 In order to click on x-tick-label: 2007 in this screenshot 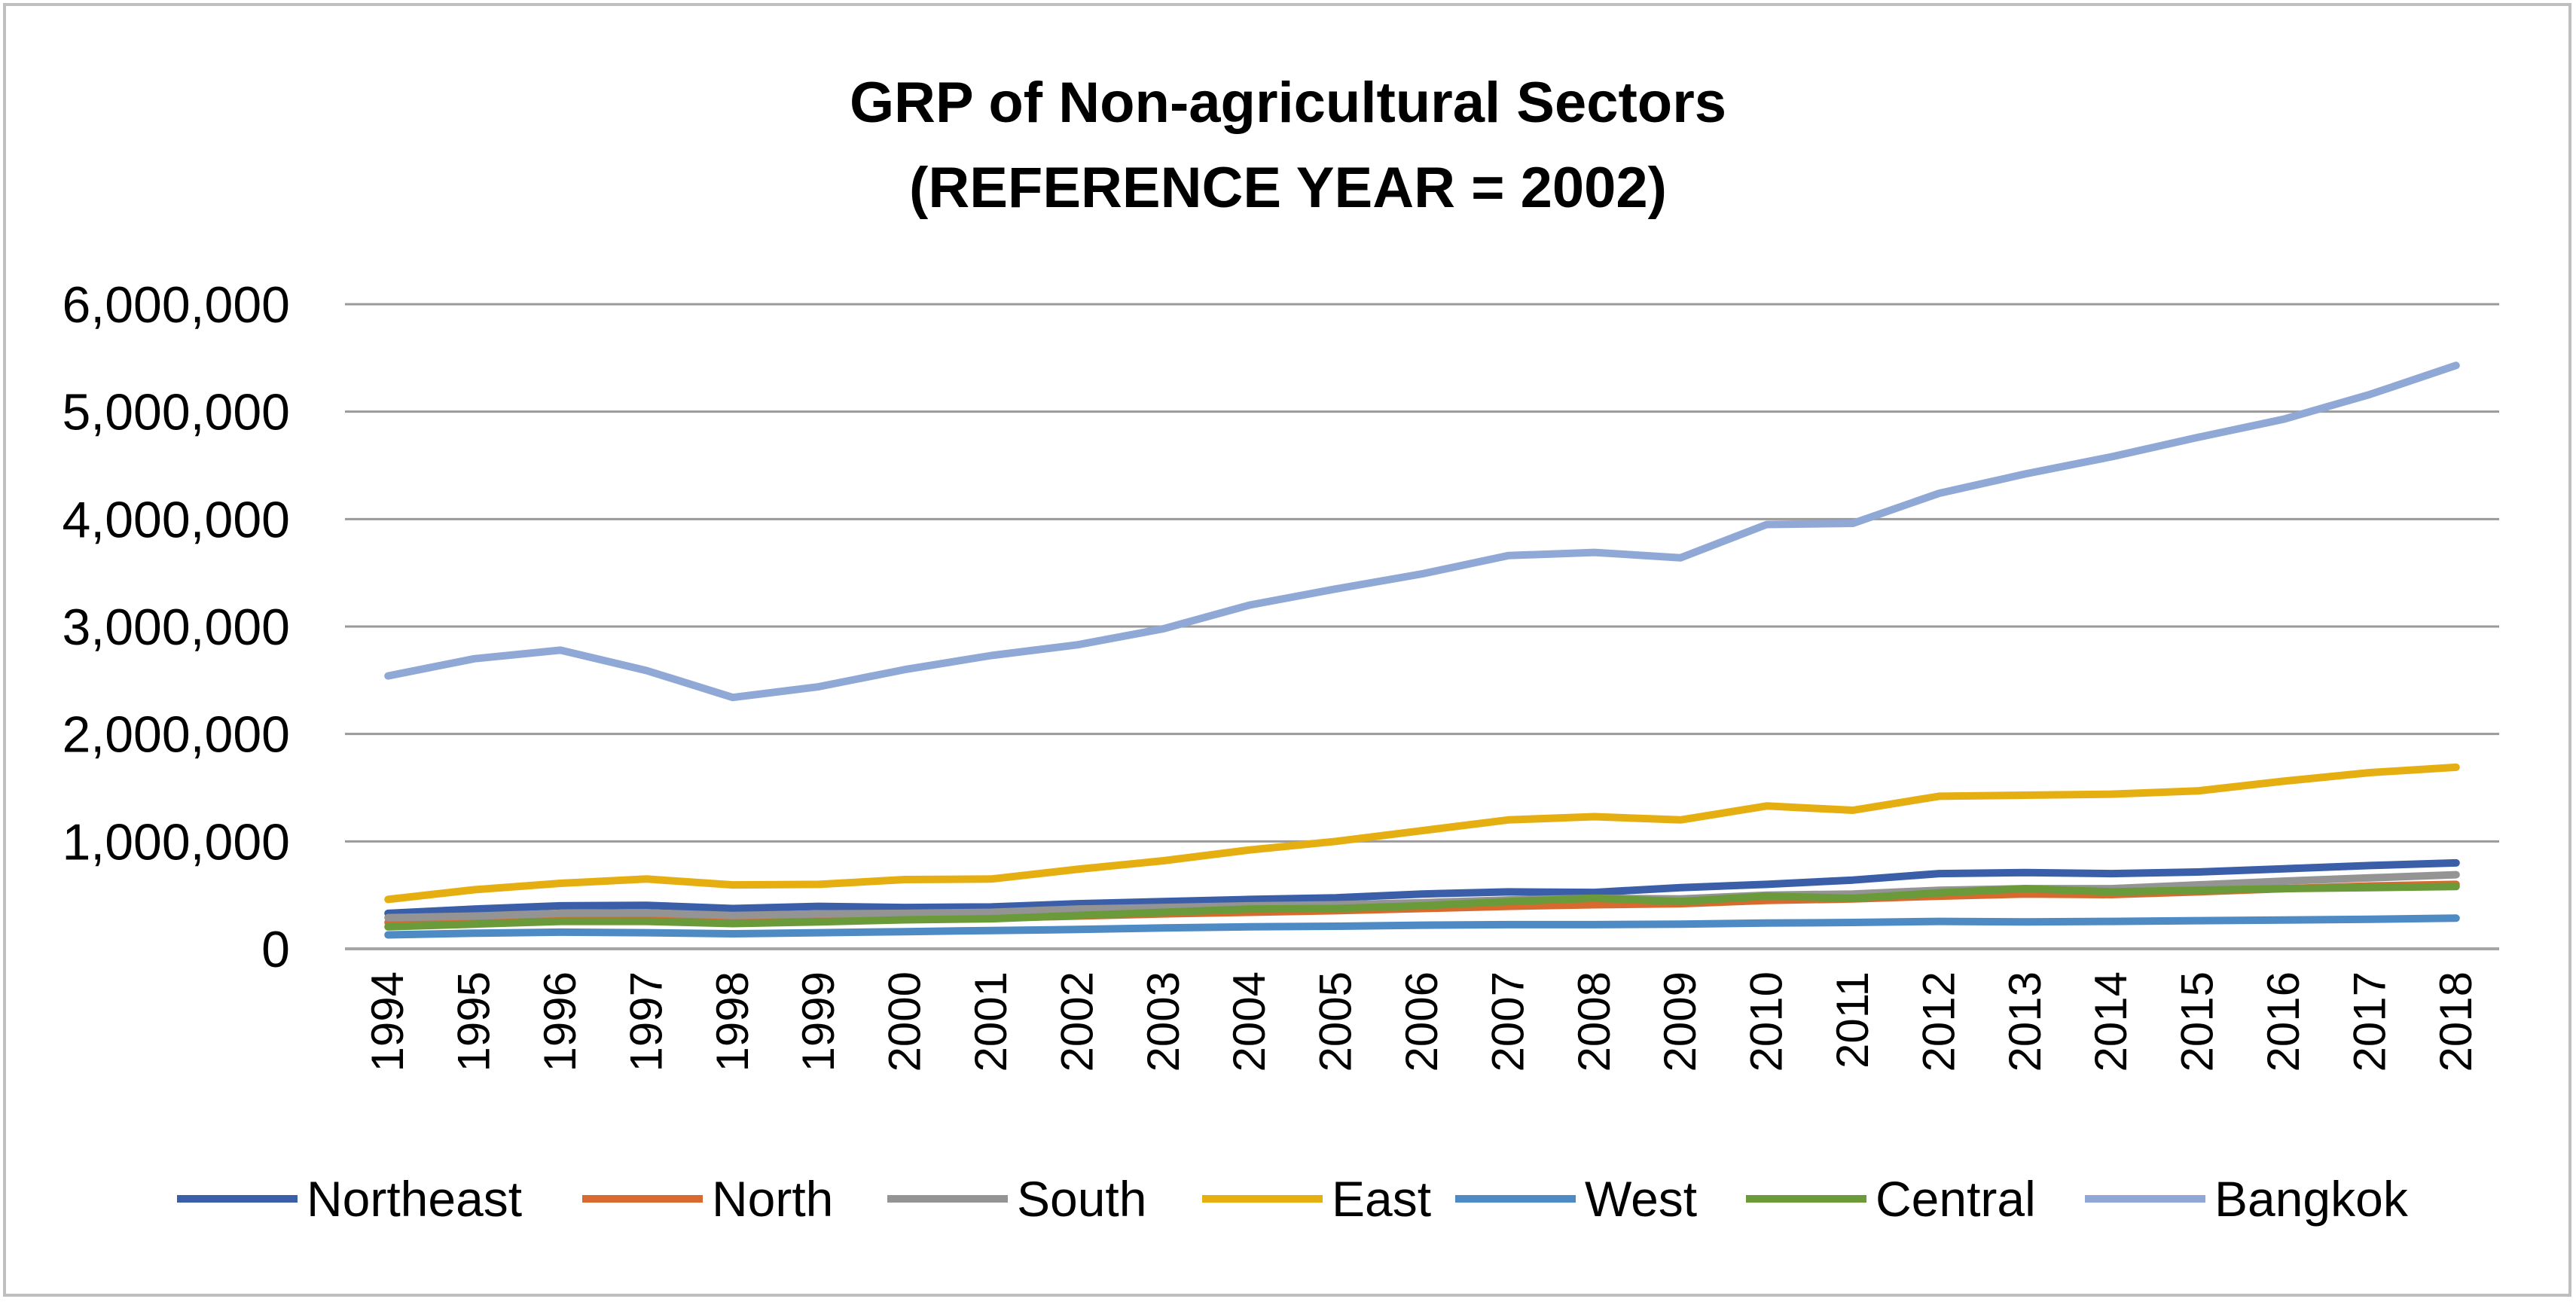, I will do `click(1508, 1021)`.